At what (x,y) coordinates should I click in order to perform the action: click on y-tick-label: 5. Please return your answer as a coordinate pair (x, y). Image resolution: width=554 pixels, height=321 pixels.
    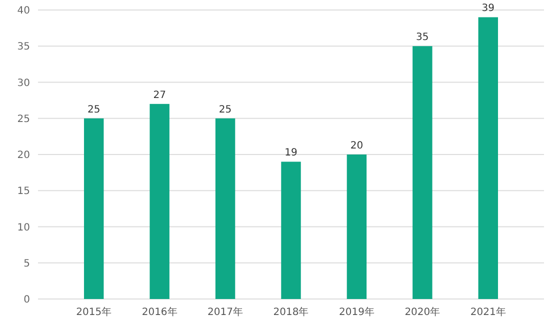
    Looking at the image, I should click on (27, 264).